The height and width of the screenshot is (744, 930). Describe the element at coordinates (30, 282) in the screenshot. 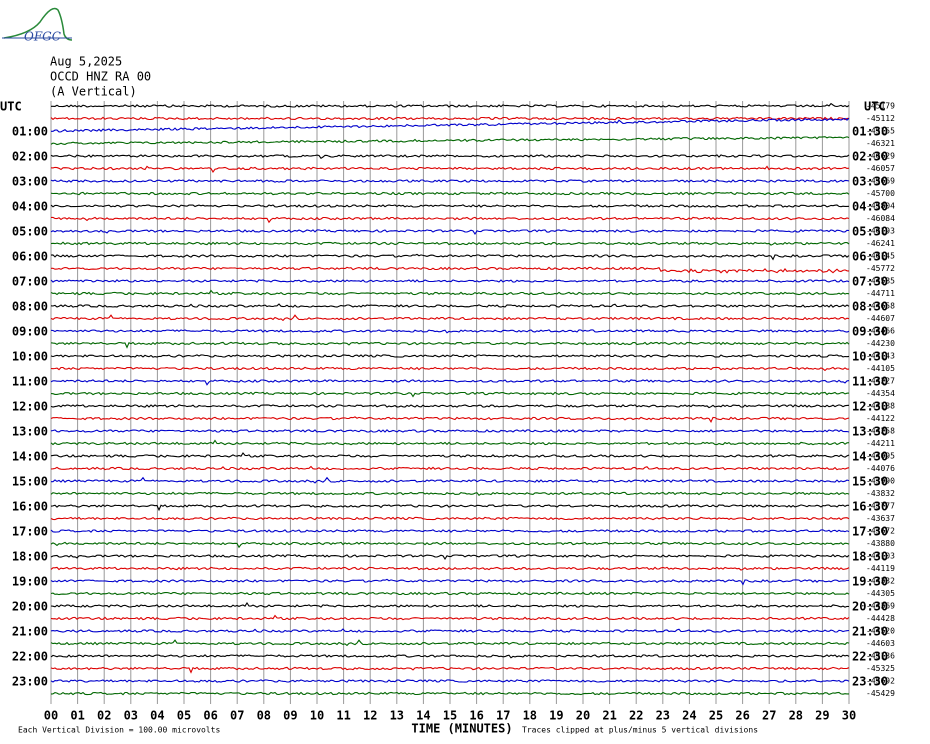

I see `left-time: 07:00` at that location.